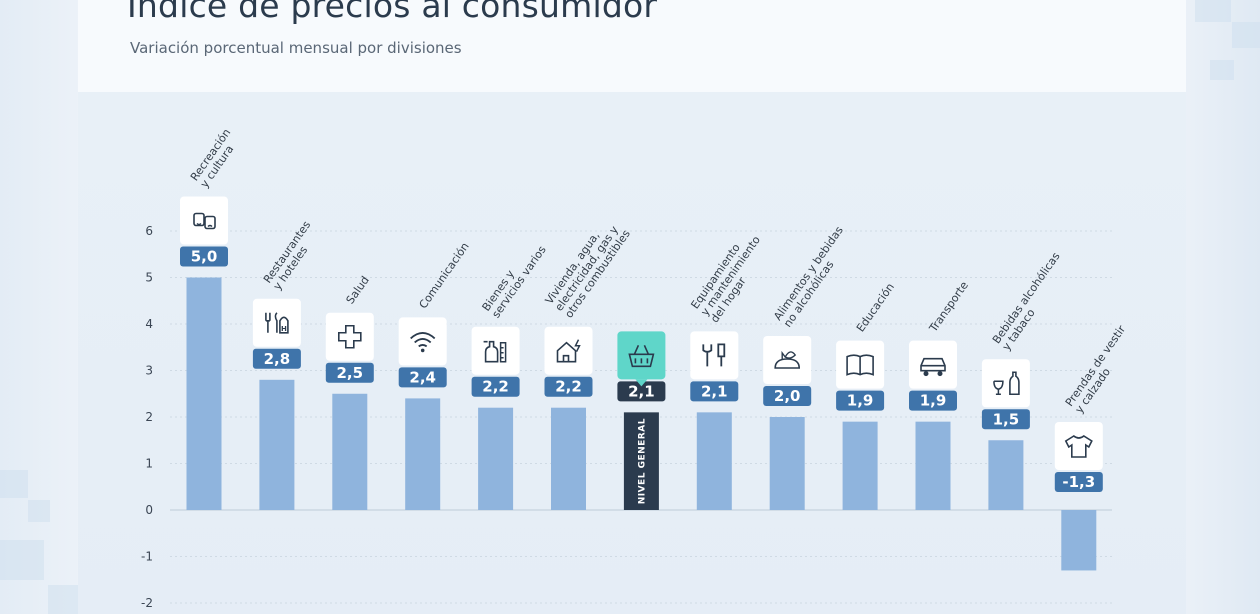 The image size is (1260, 614). Describe the element at coordinates (1078, 446) in the screenshot. I see `shirt-icon` at that location.